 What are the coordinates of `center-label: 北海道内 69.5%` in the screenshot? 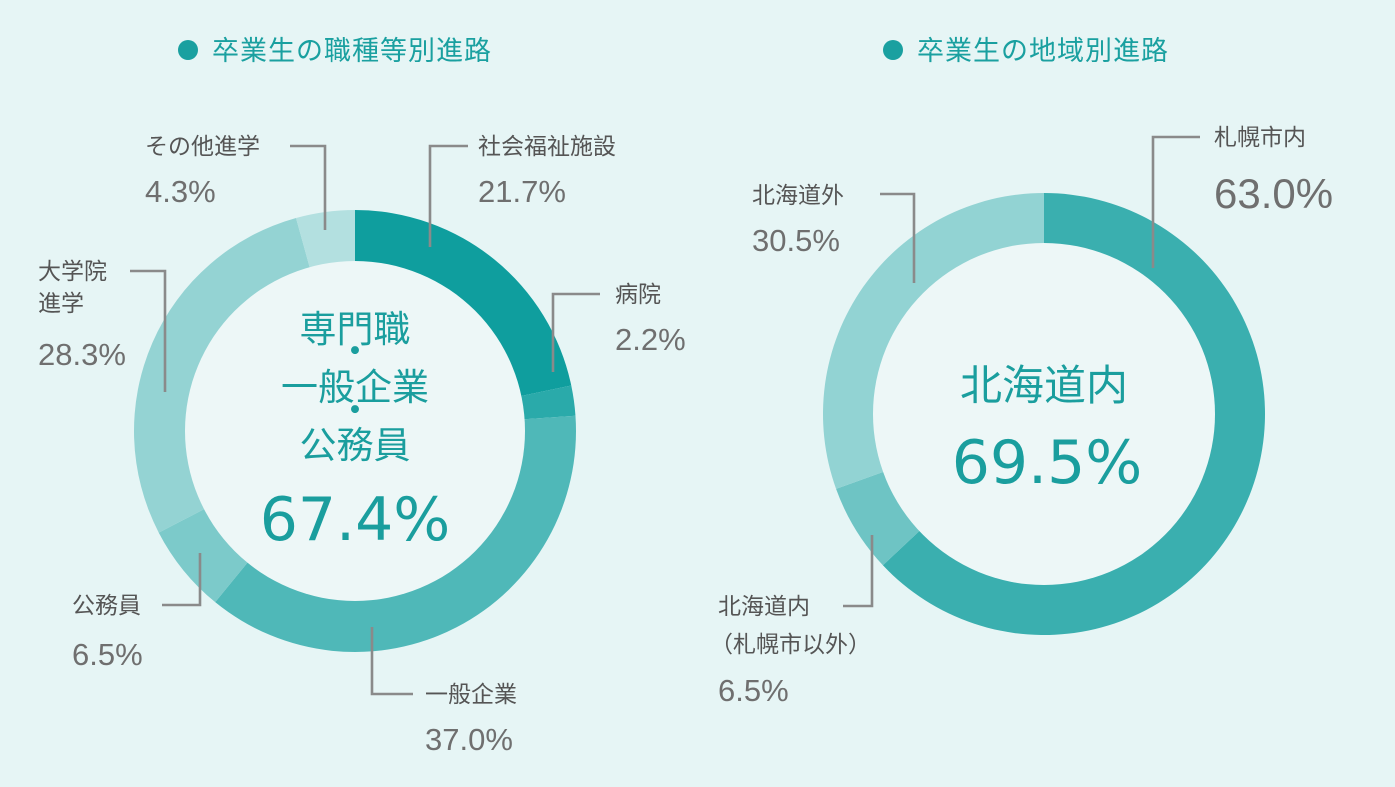 It's located at (1047, 429).